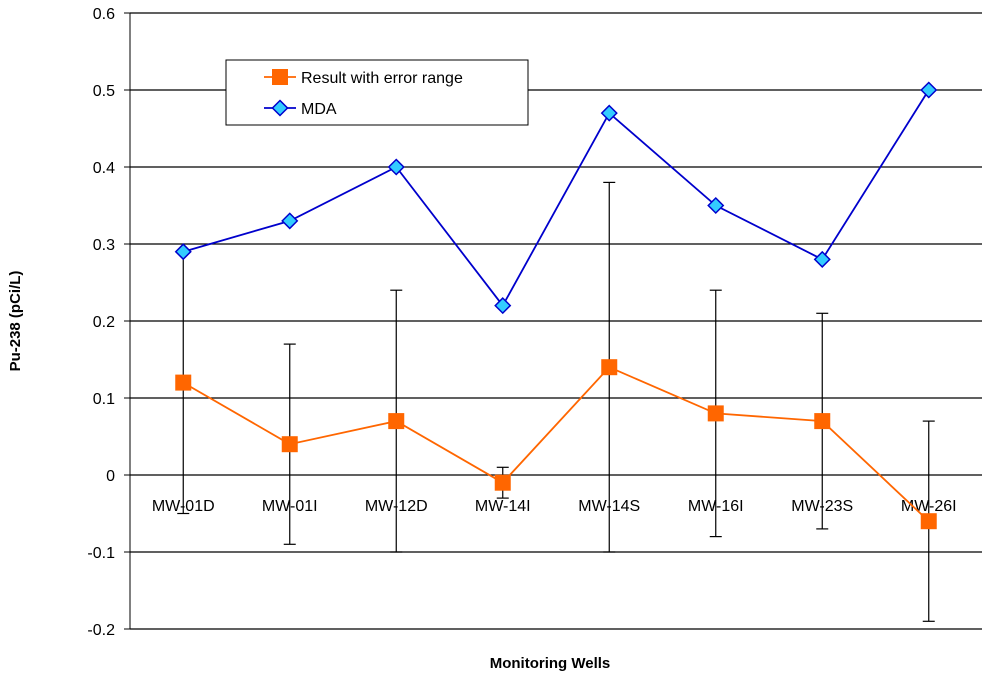  I want to click on legend-marker-result, so click(280, 77).